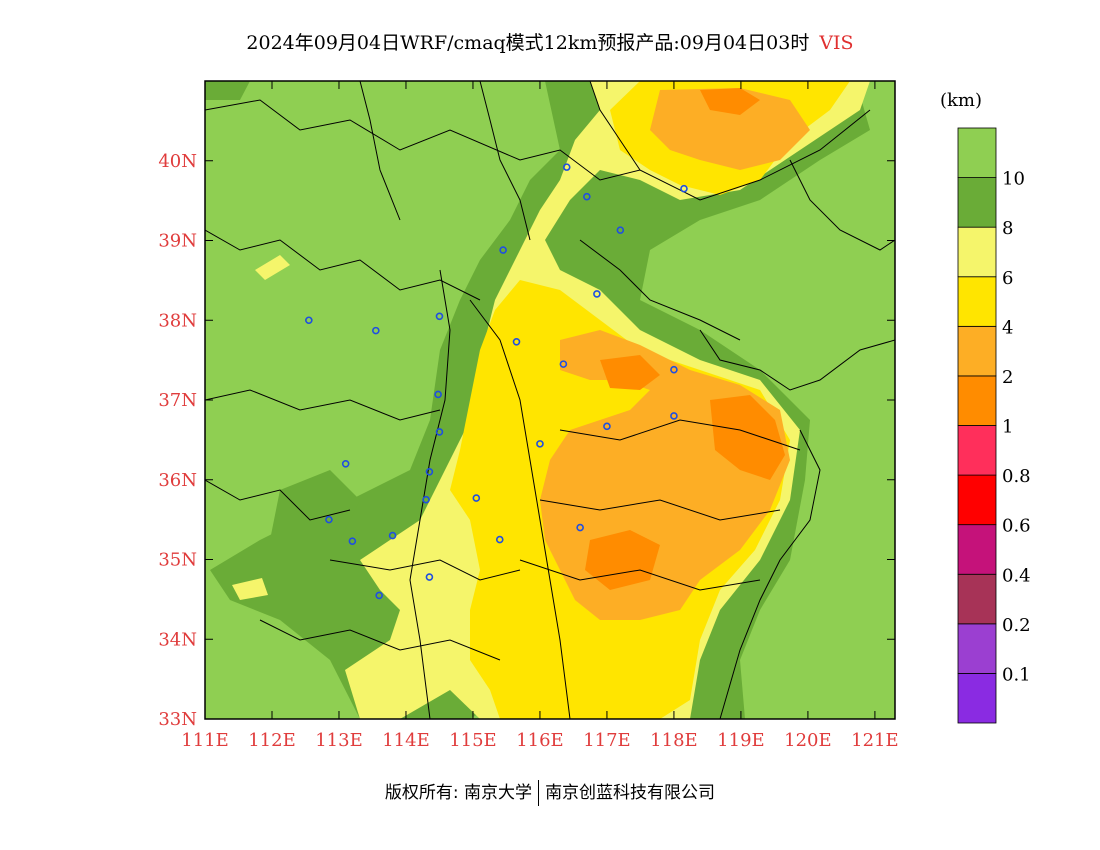 This screenshot has height=850, width=1100. I want to click on lon-tick-label: 118E, so click(674, 740).